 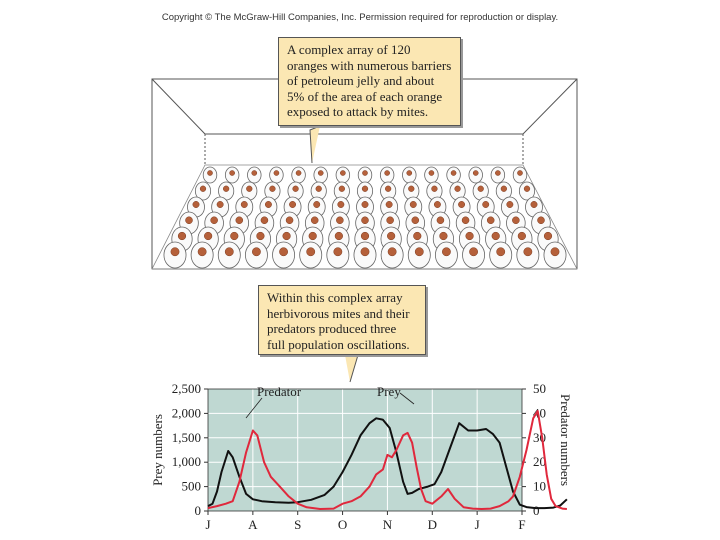 What do you see at coordinates (186, 412) in the screenshot?
I see `y-left-tick-label: 2,000` at bounding box center [186, 412].